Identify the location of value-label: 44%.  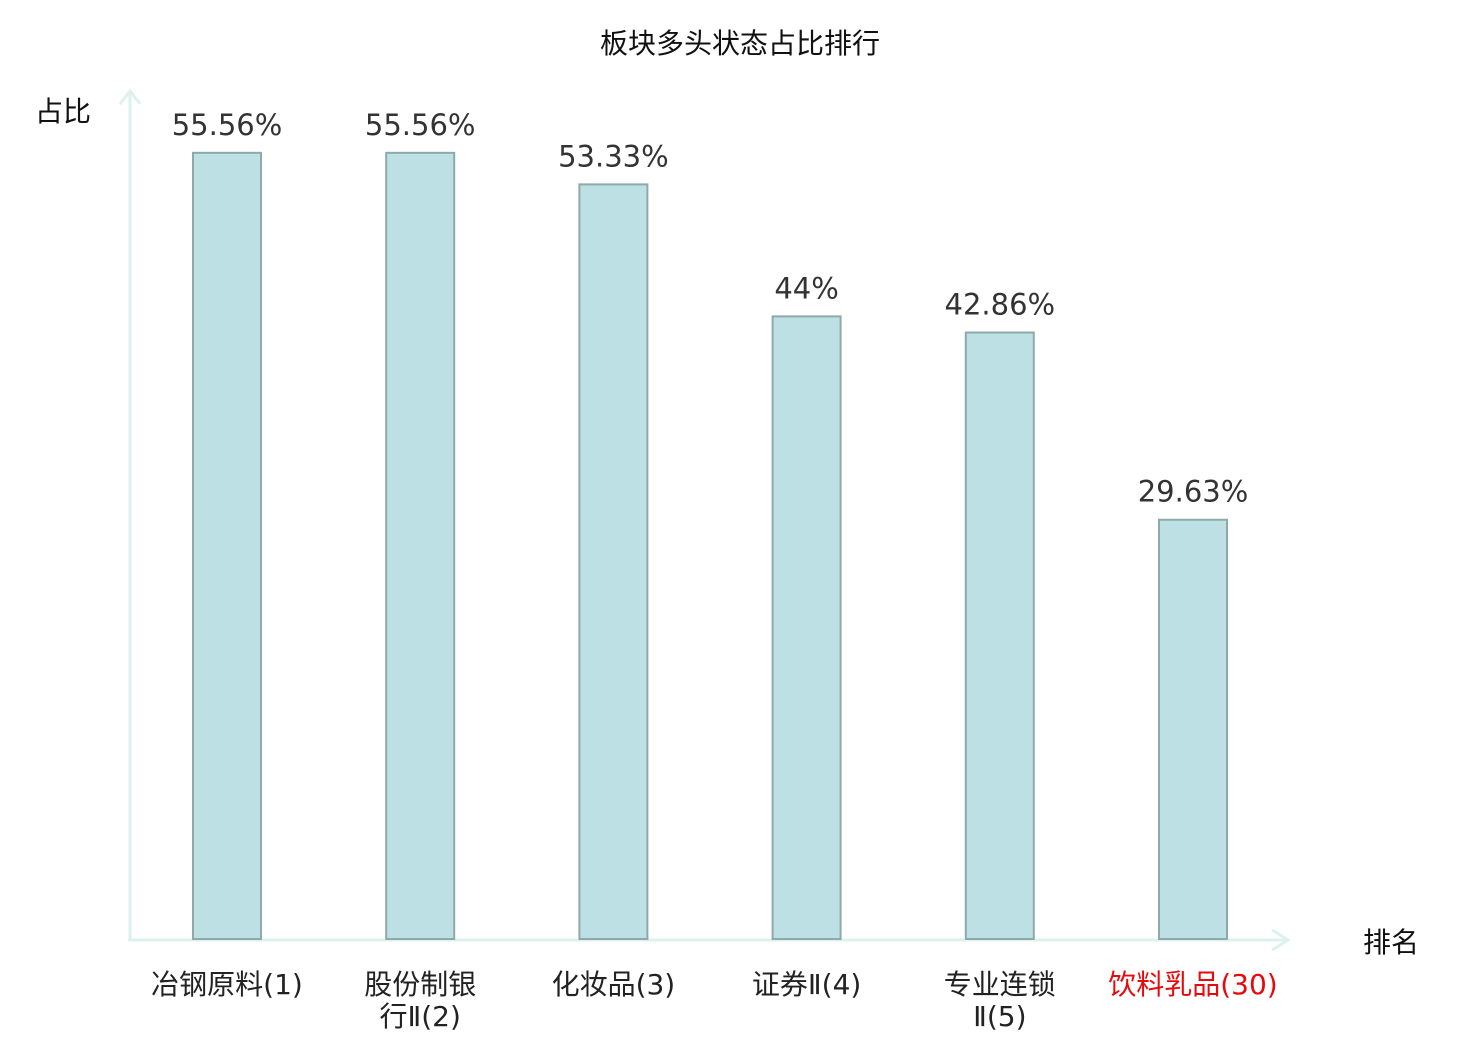
(806, 288).